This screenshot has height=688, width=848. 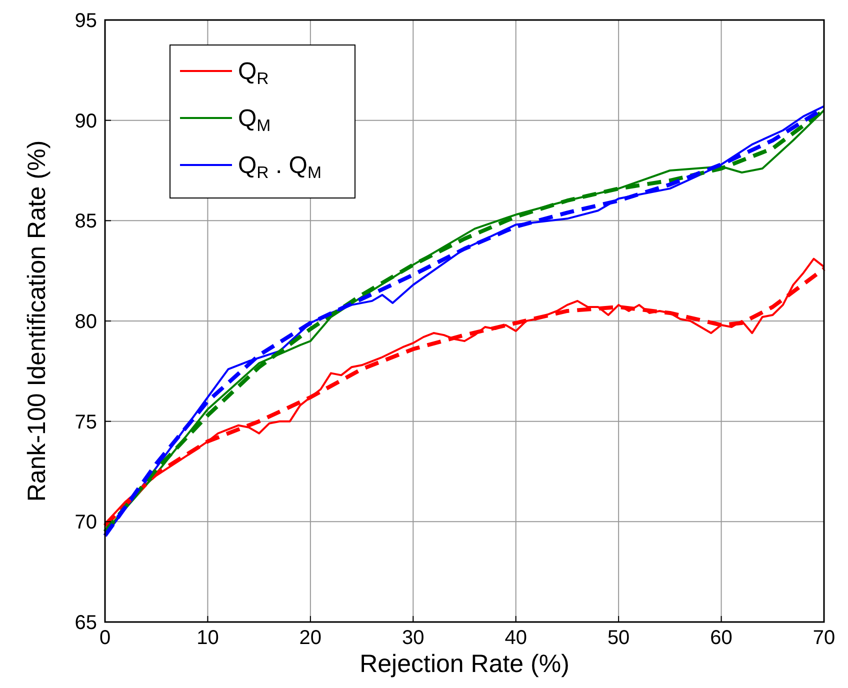 I want to click on x-tick-label: 50, so click(x=618, y=638).